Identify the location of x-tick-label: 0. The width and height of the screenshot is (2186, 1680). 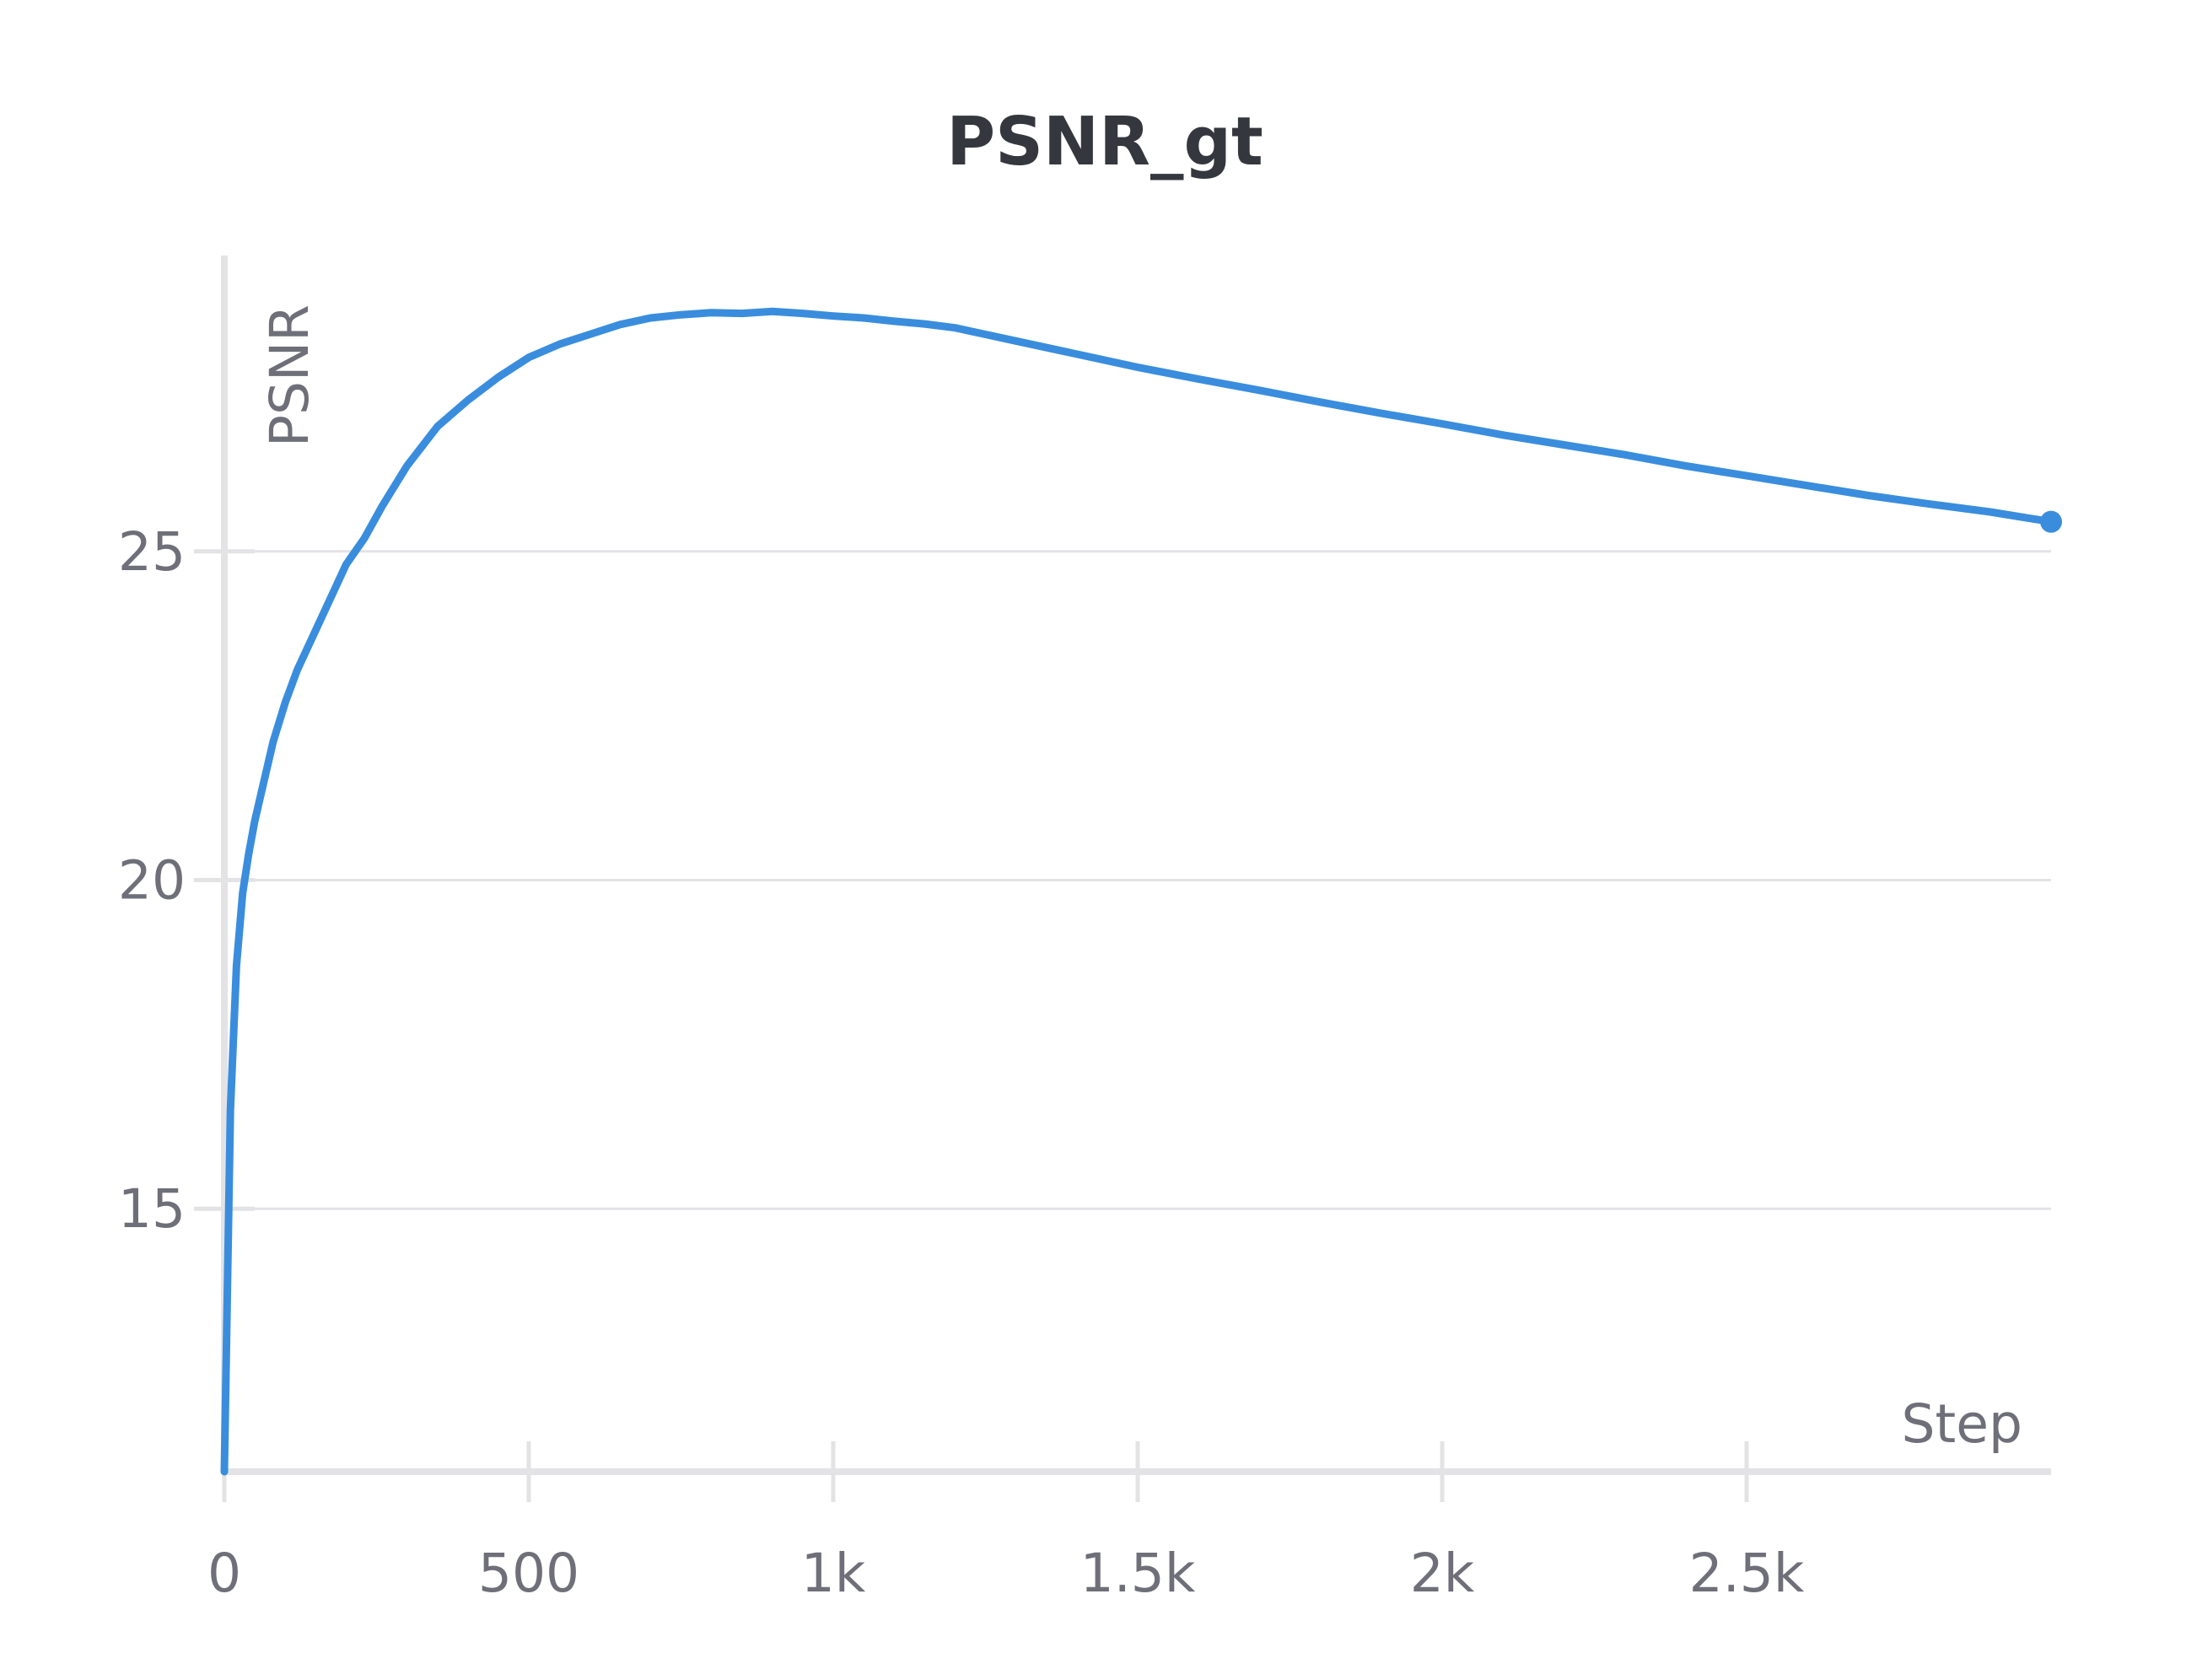
(224, 1573).